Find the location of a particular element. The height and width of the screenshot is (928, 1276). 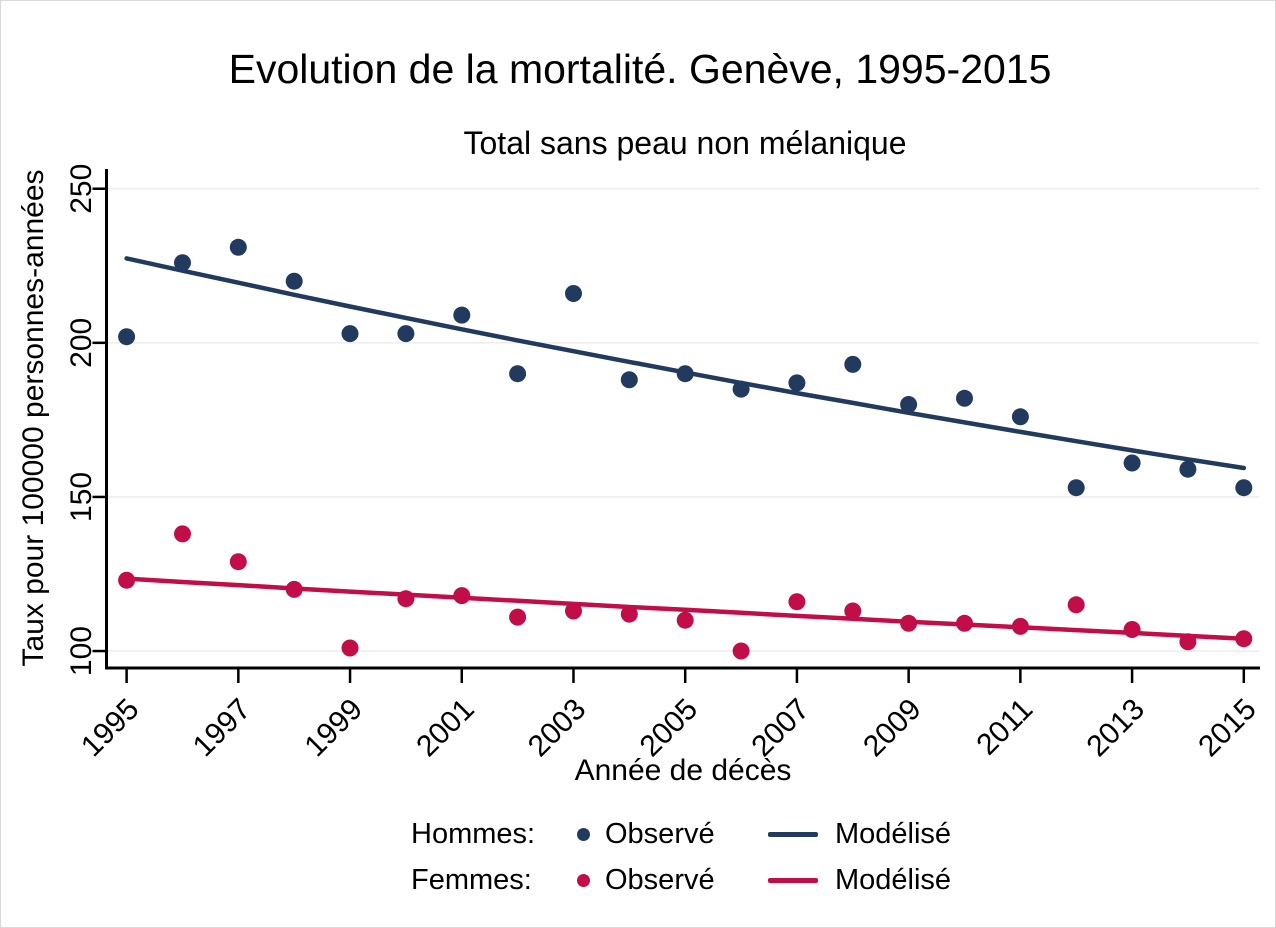

x-tick-label: 2011 is located at coordinates (1004, 727).